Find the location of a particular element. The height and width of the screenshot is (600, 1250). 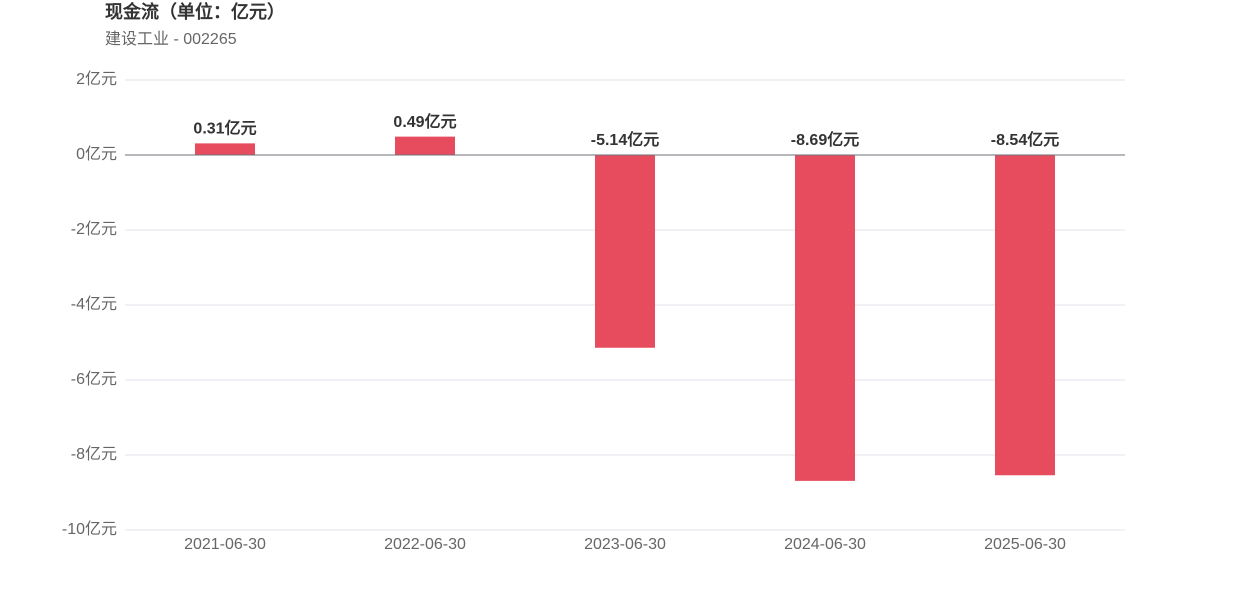

value-label: -8.54亿元 is located at coordinates (1025, 139).